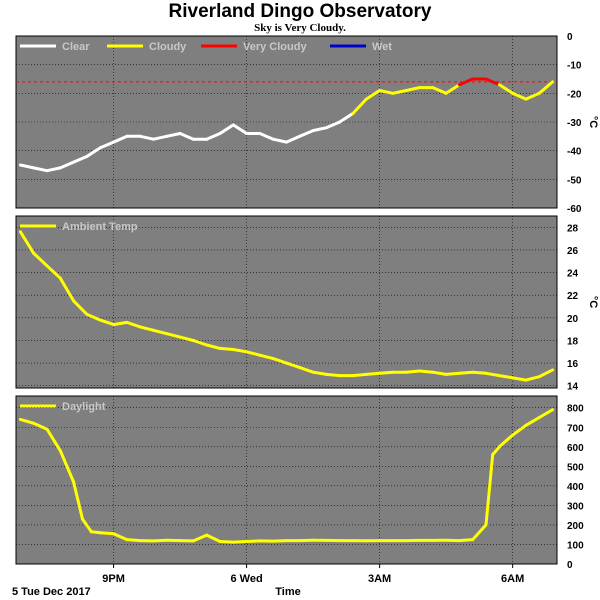  I want to click on legend-label: Clear, so click(76, 47).